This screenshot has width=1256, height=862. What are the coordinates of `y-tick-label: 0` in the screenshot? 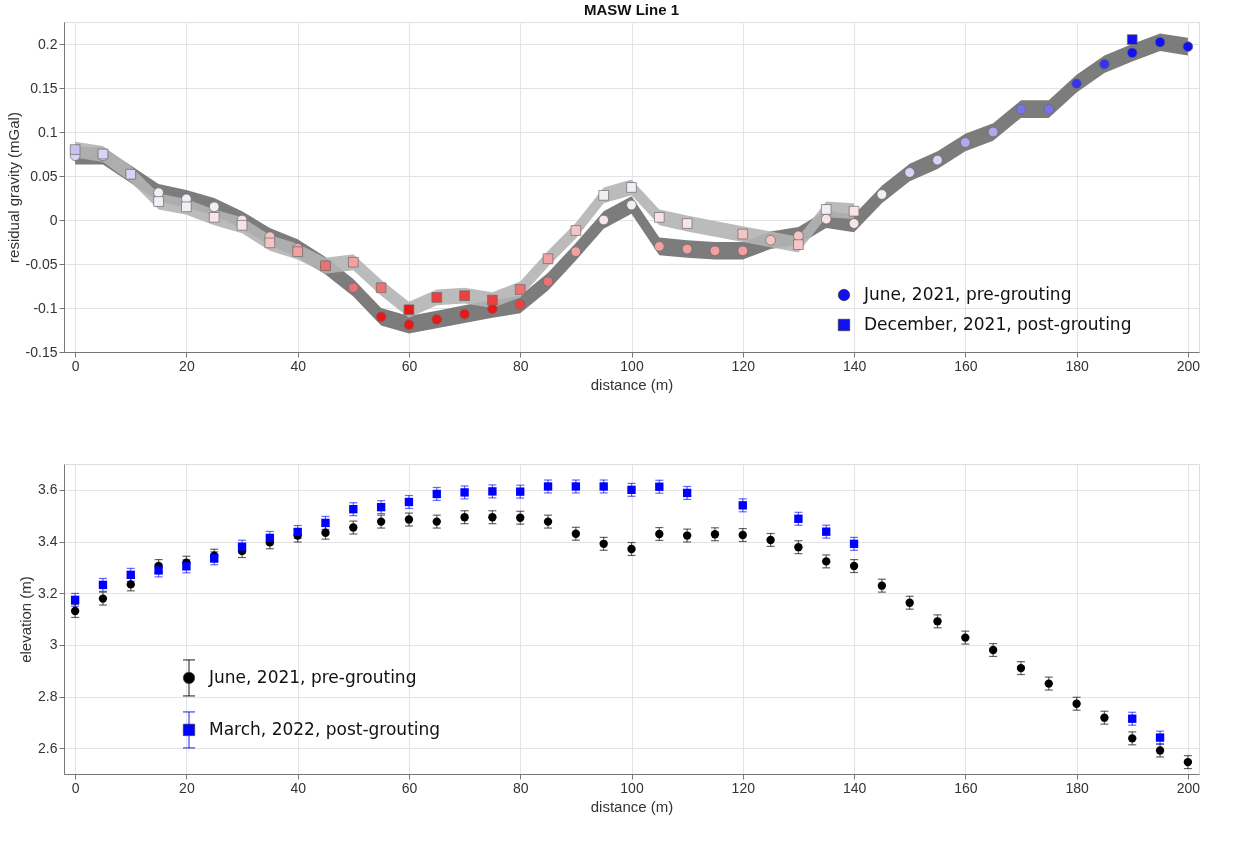 It's located at (53, 219).